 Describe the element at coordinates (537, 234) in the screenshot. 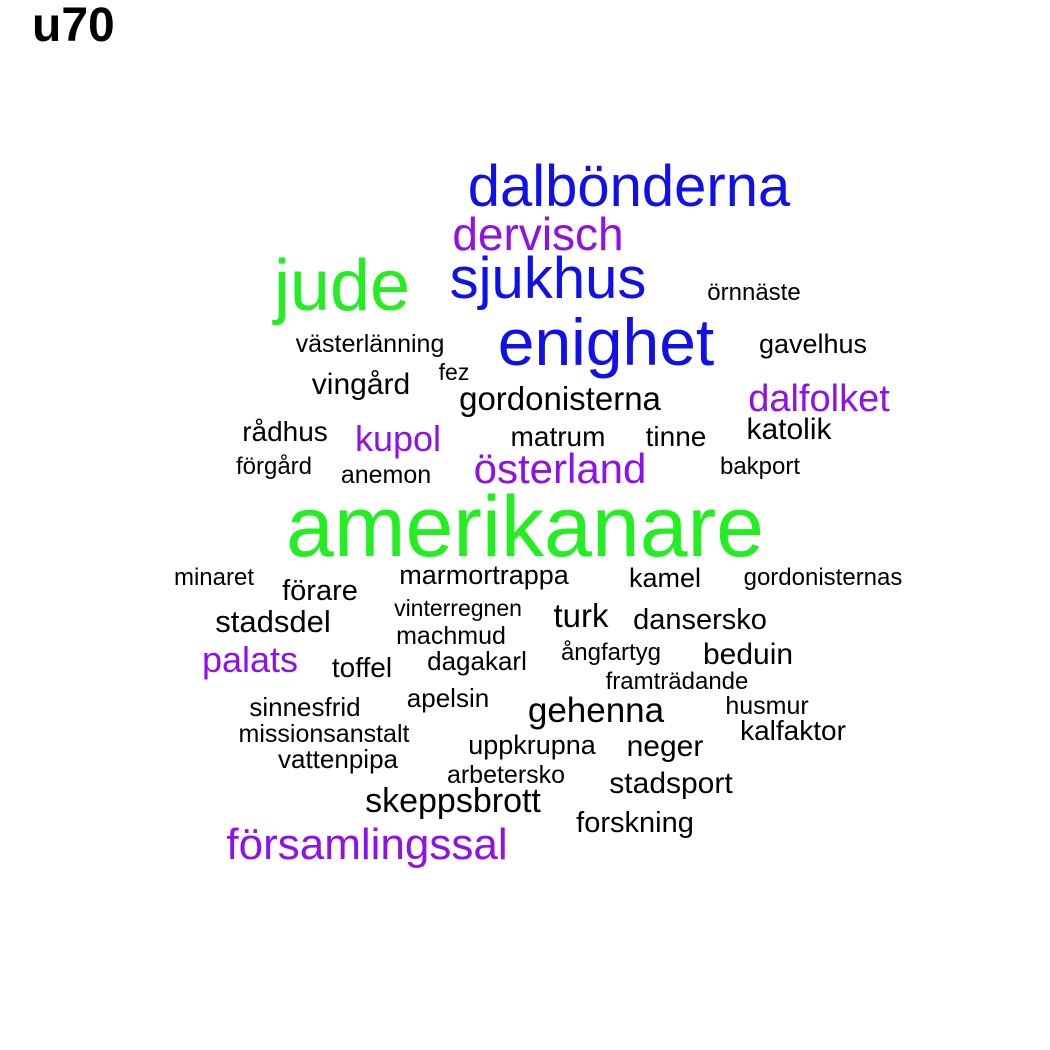

I see `word-1: dervisch` at that location.